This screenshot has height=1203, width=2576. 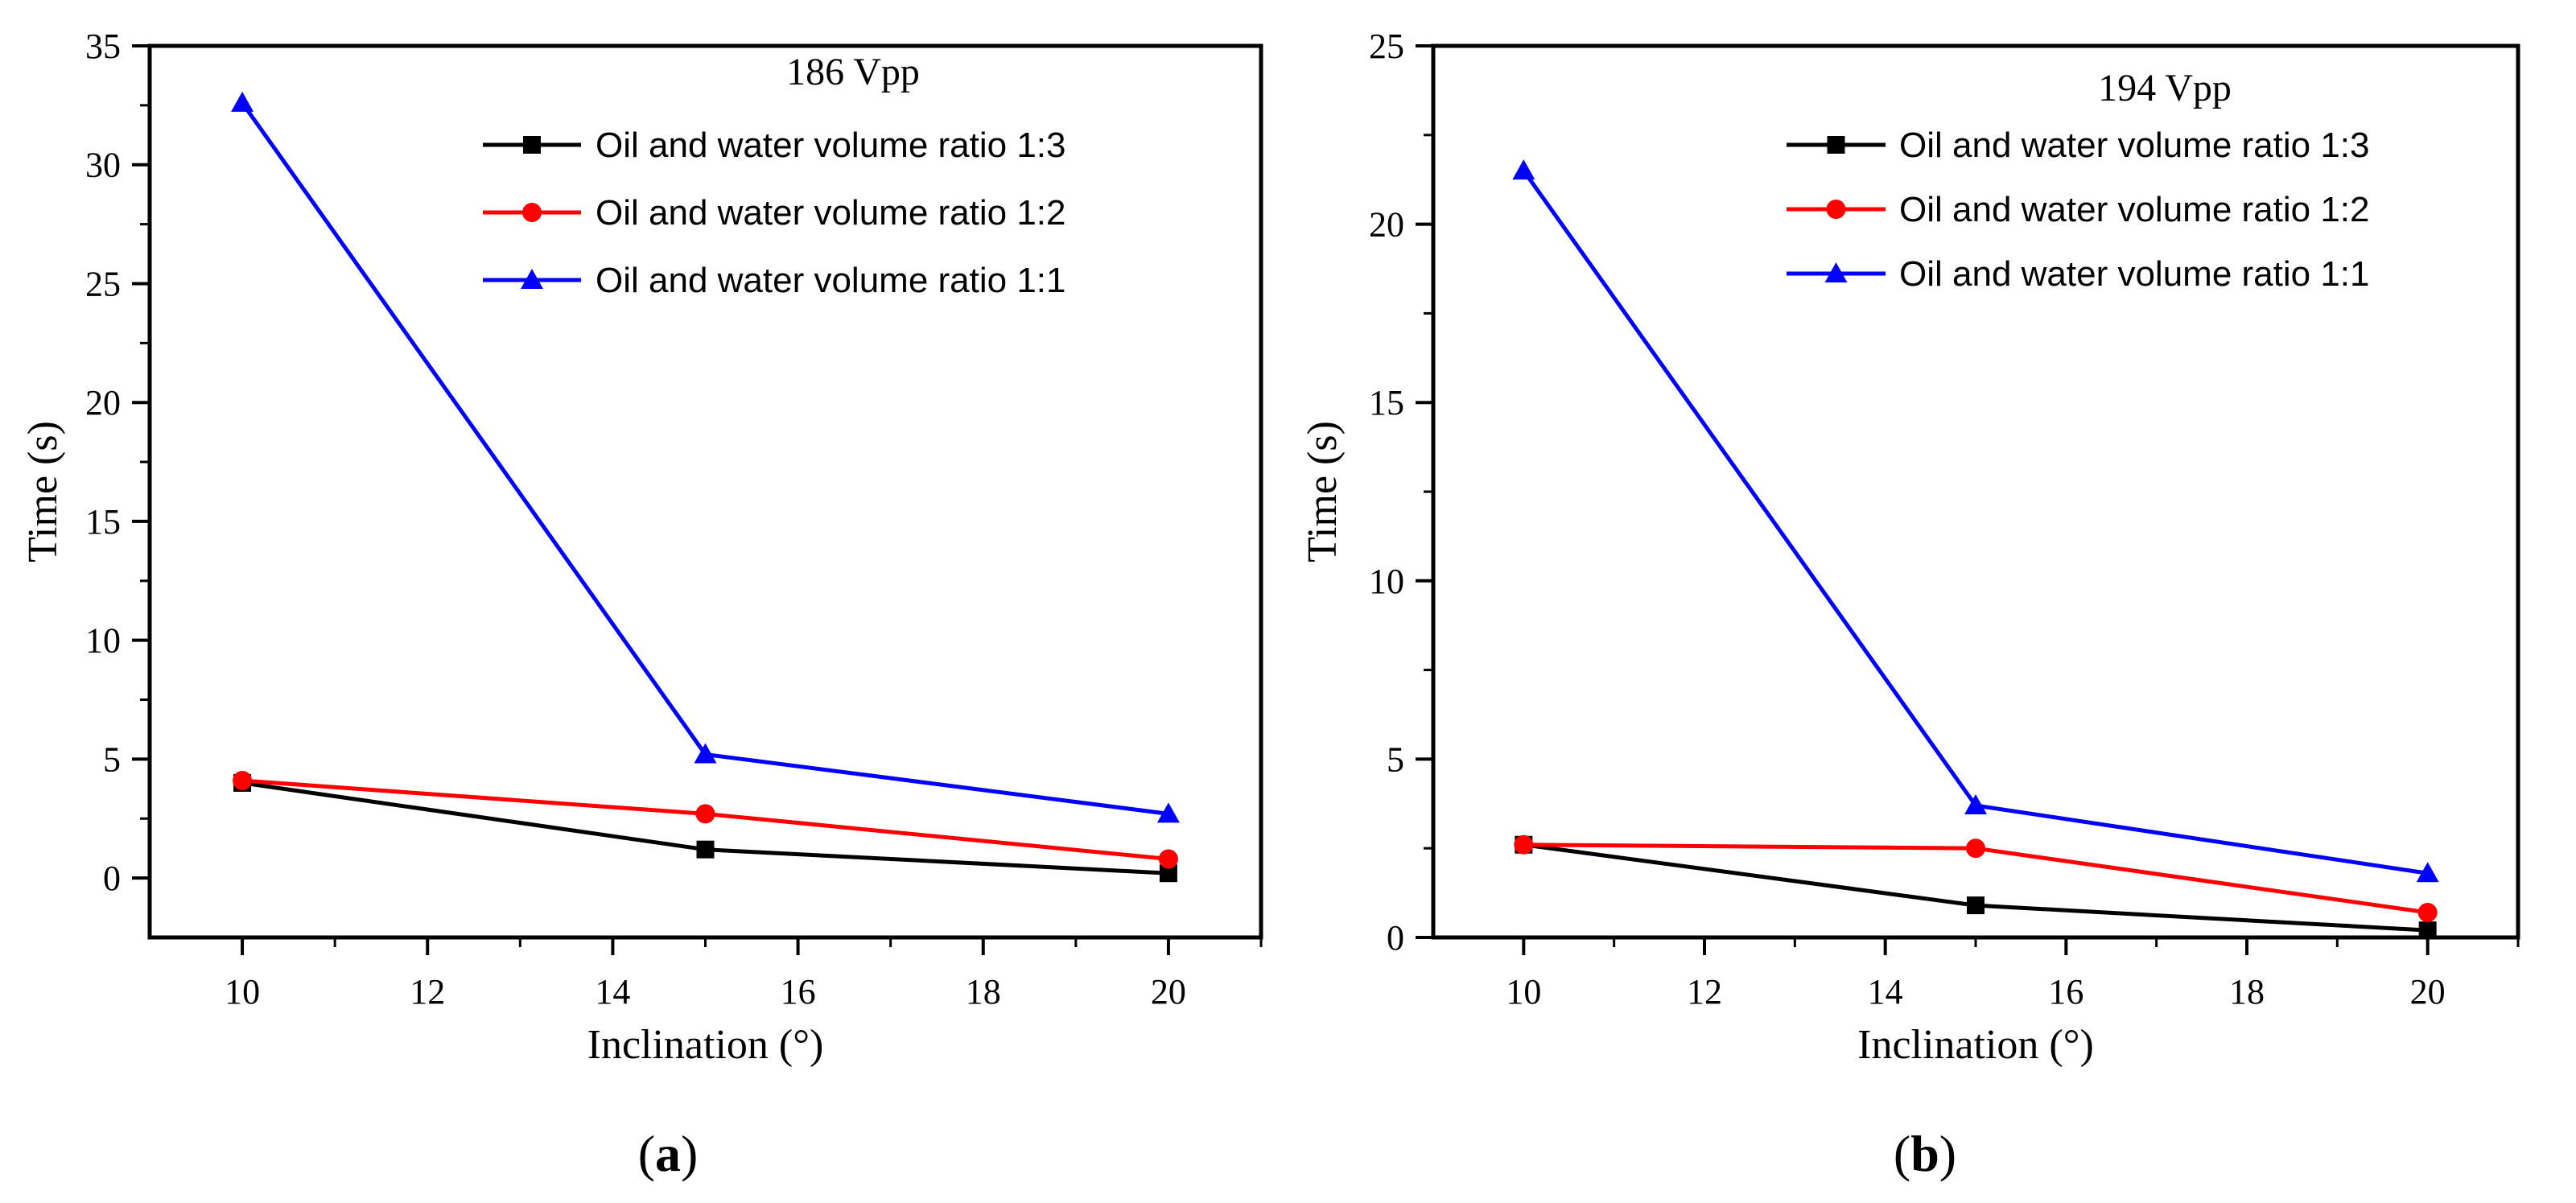 I want to click on legend-title: 194 Vpp, so click(x=2165, y=88).